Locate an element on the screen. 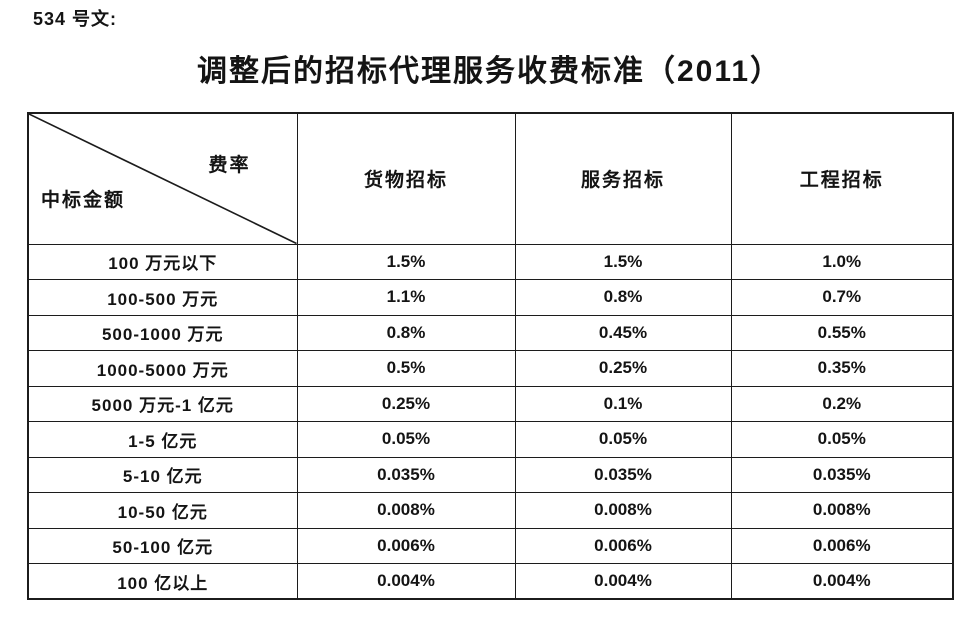 This screenshot has width=979, height=629. corner-label-rate: 费率 is located at coordinates (229, 165).